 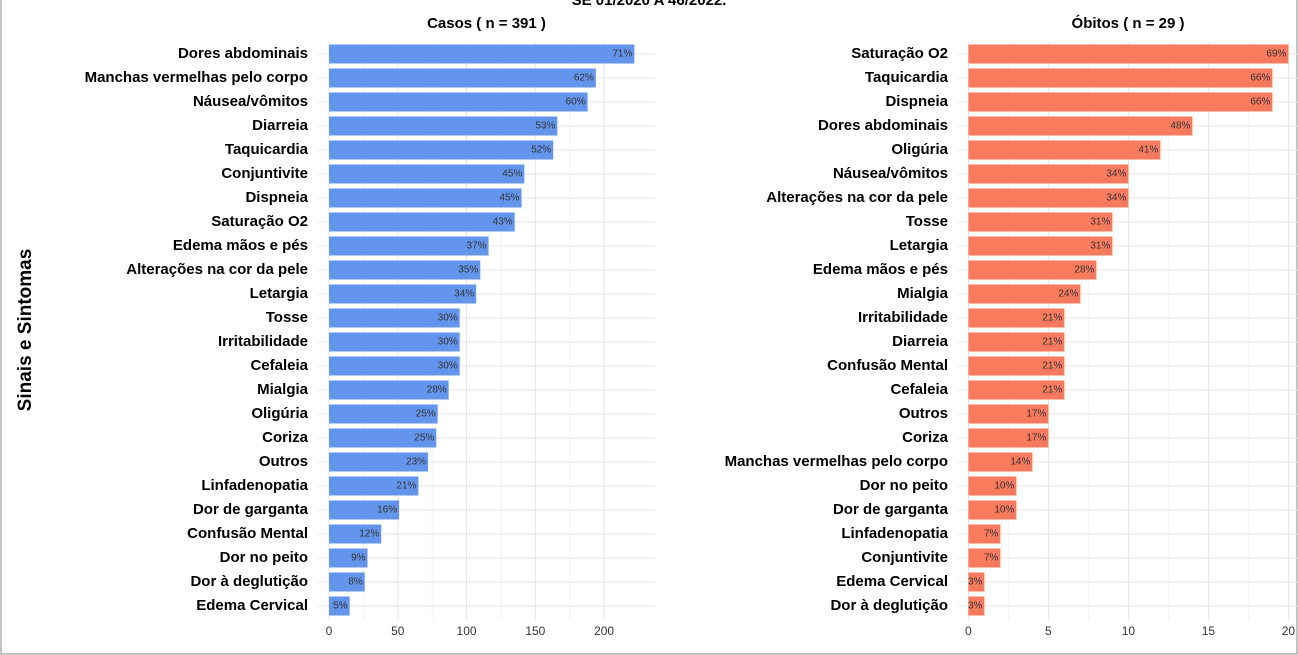 What do you see at coordinates (468, 270) in the screenshot?
I see `data-label: 35%` at bounding box center [468, 270].